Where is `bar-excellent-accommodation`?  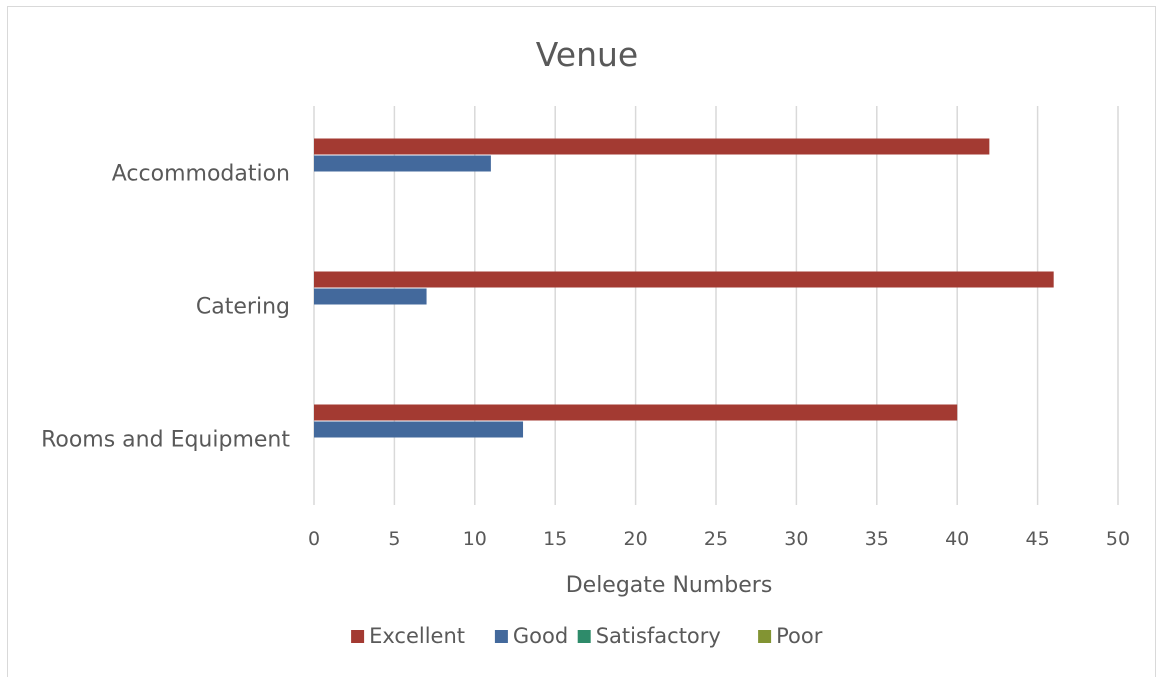 bar-excellent-accommodation is located at coordinates (652, 146).